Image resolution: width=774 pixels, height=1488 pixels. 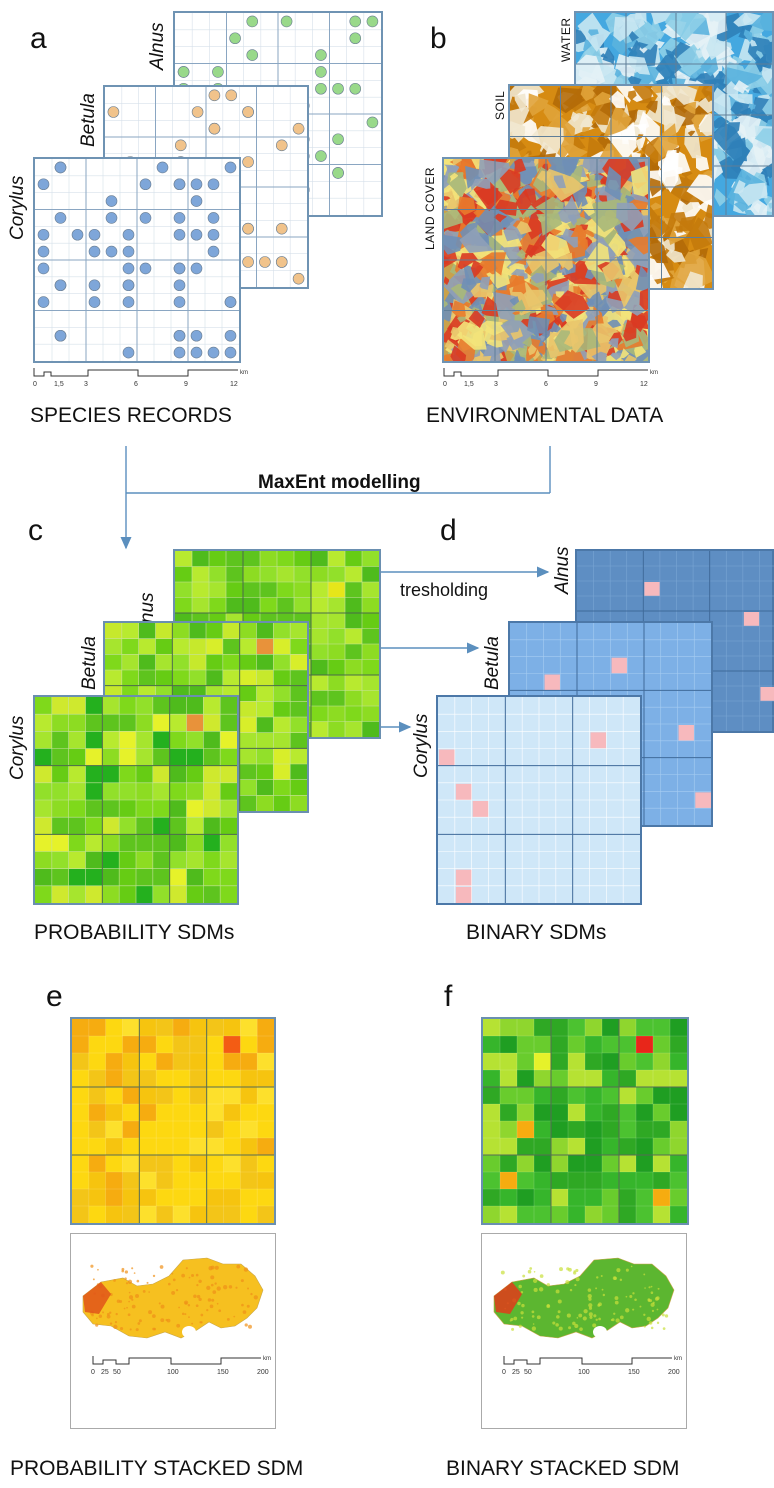 I want to click on scale-tick: 25, so click(x=105, y=1372).